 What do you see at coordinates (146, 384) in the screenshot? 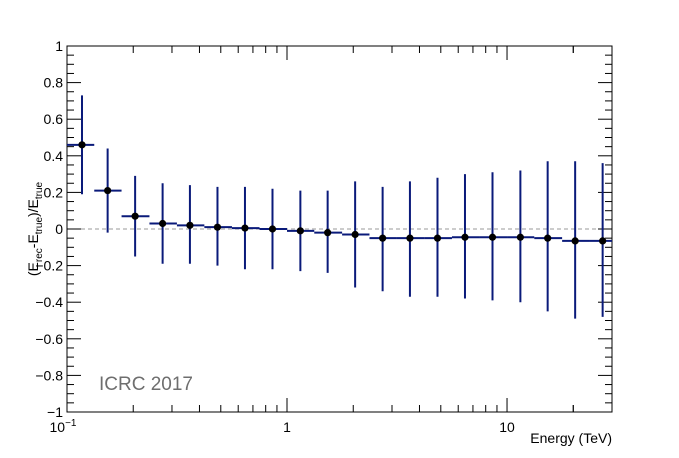
I see `conference-watermark: ICRC 2017` at bounding box center [146, 384].